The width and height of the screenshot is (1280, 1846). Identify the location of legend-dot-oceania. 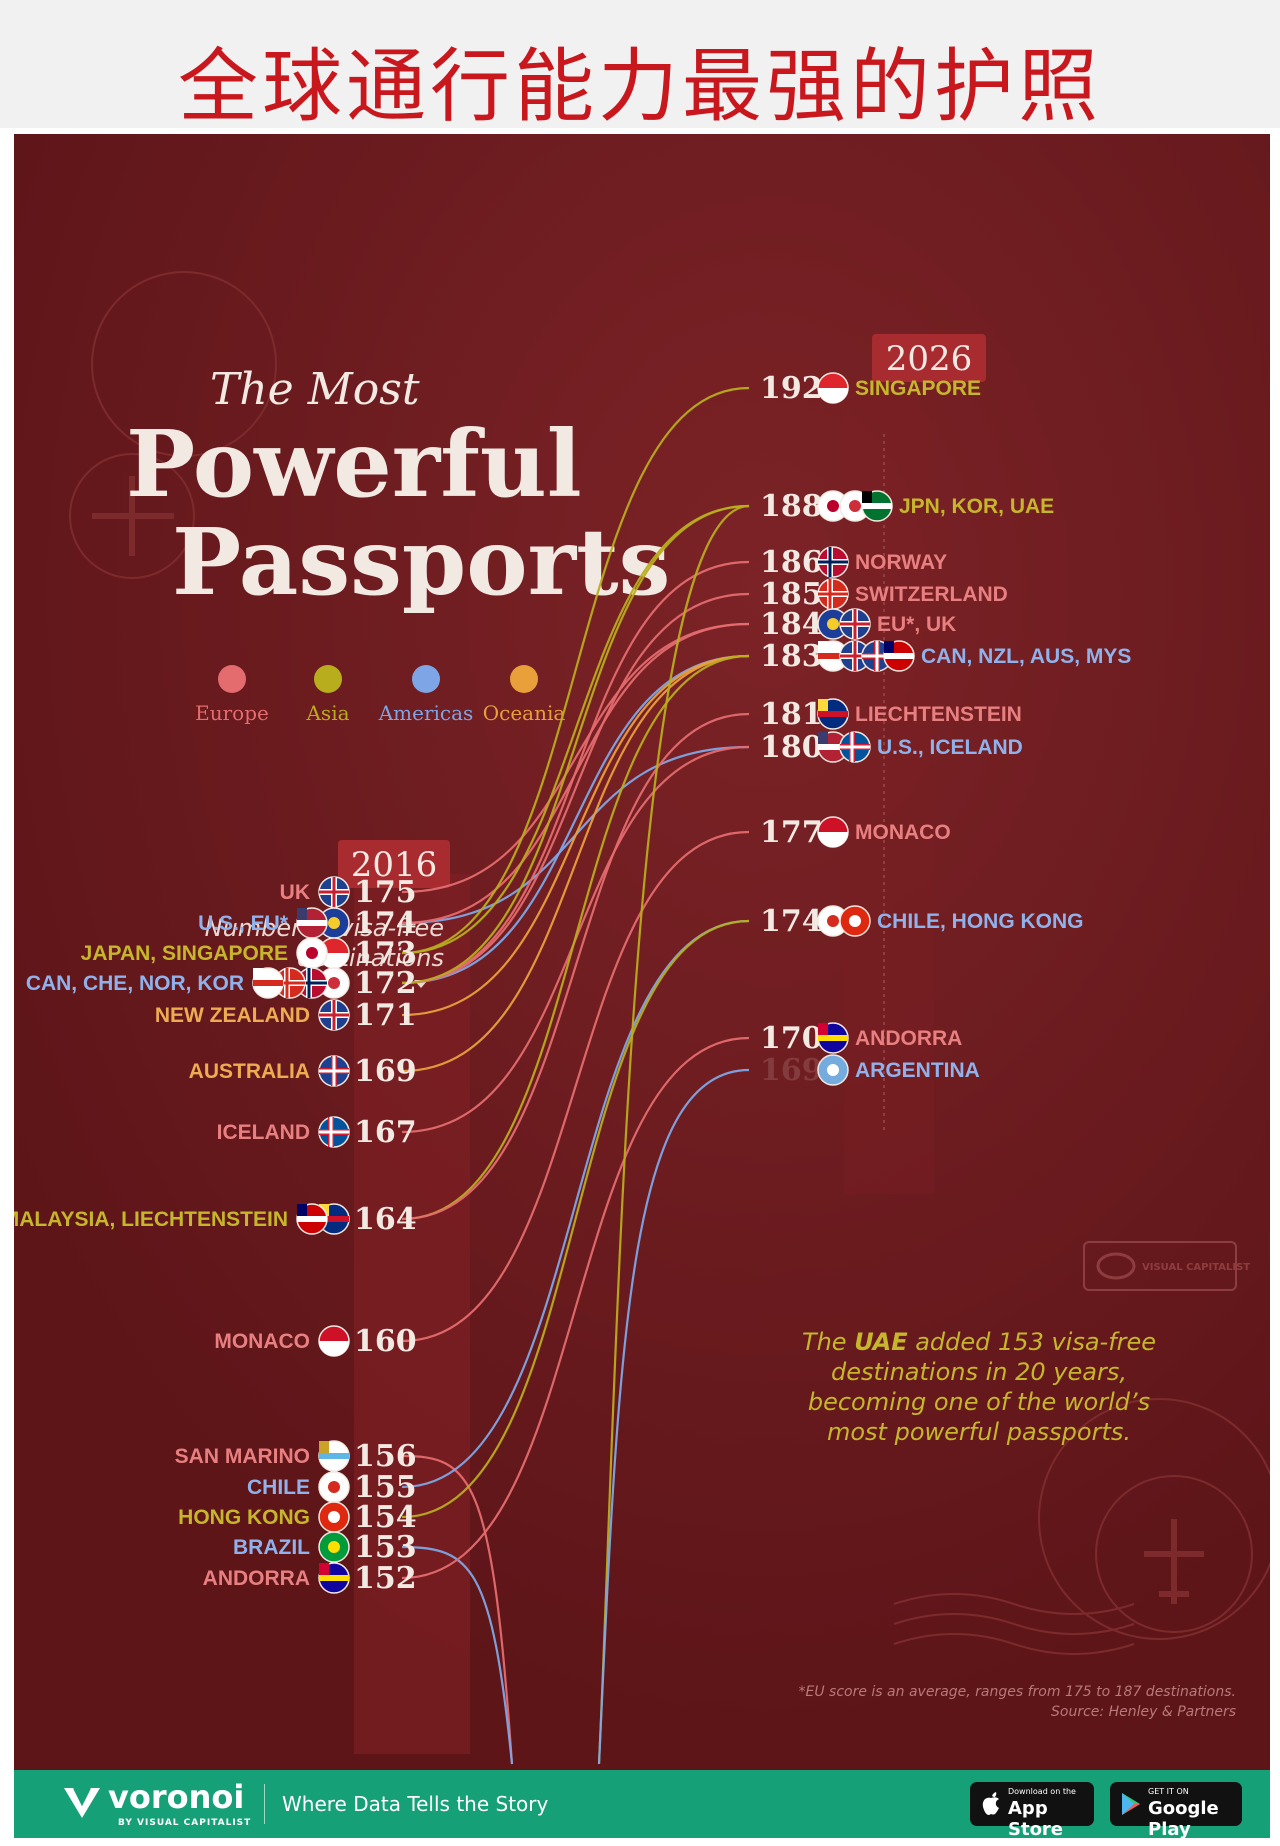
(524, 679).